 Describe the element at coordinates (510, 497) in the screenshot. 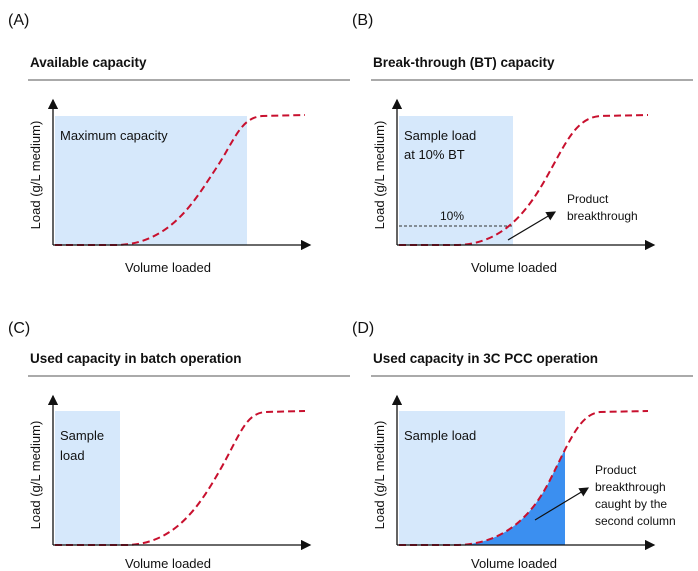

I see `second-column-region` at that location.